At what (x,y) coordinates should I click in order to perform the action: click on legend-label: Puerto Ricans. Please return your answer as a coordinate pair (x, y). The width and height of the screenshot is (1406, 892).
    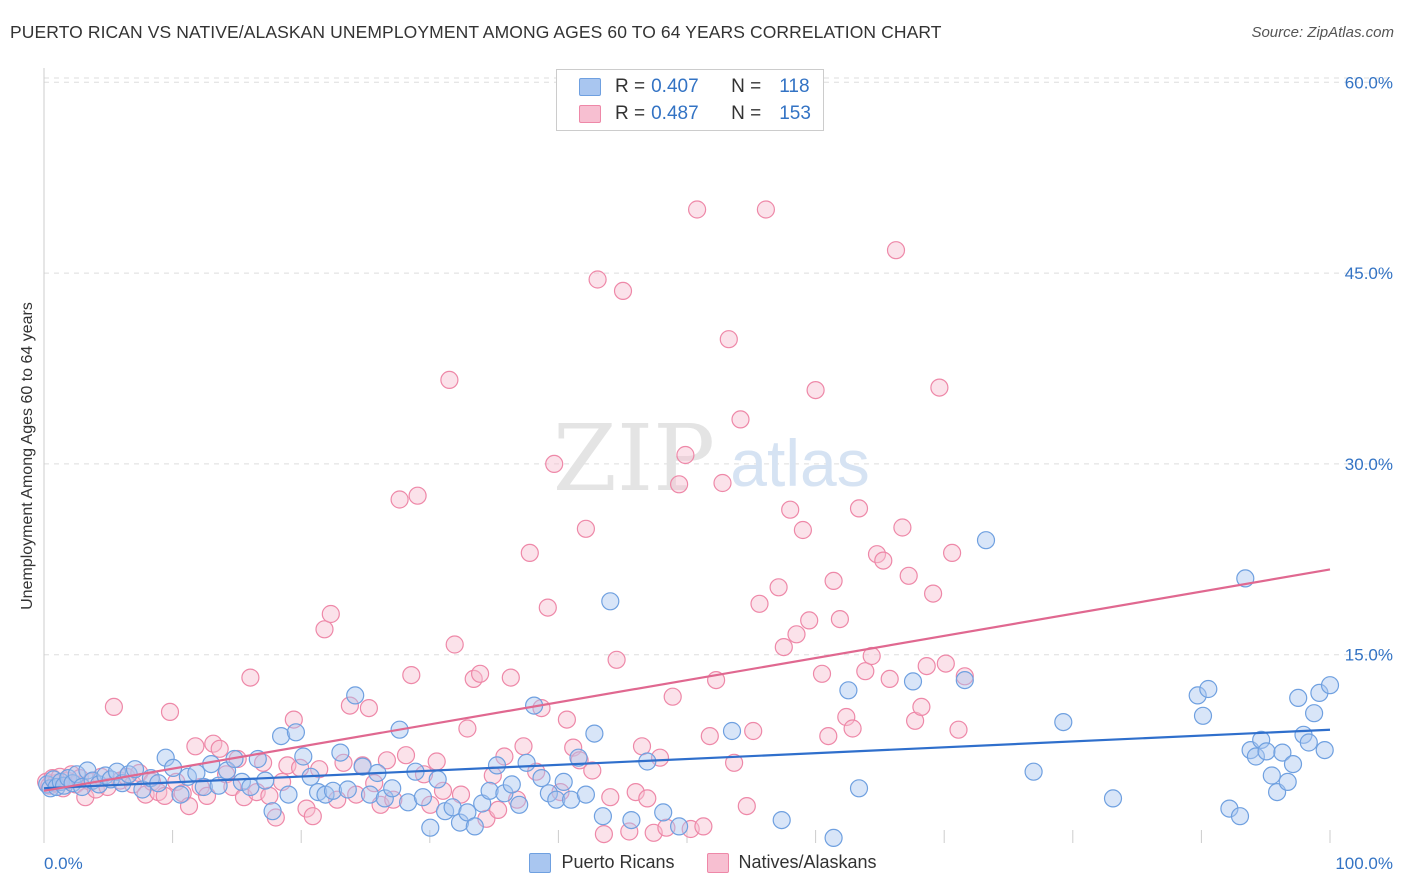
    Looking at the image, I should click on (618, 862).